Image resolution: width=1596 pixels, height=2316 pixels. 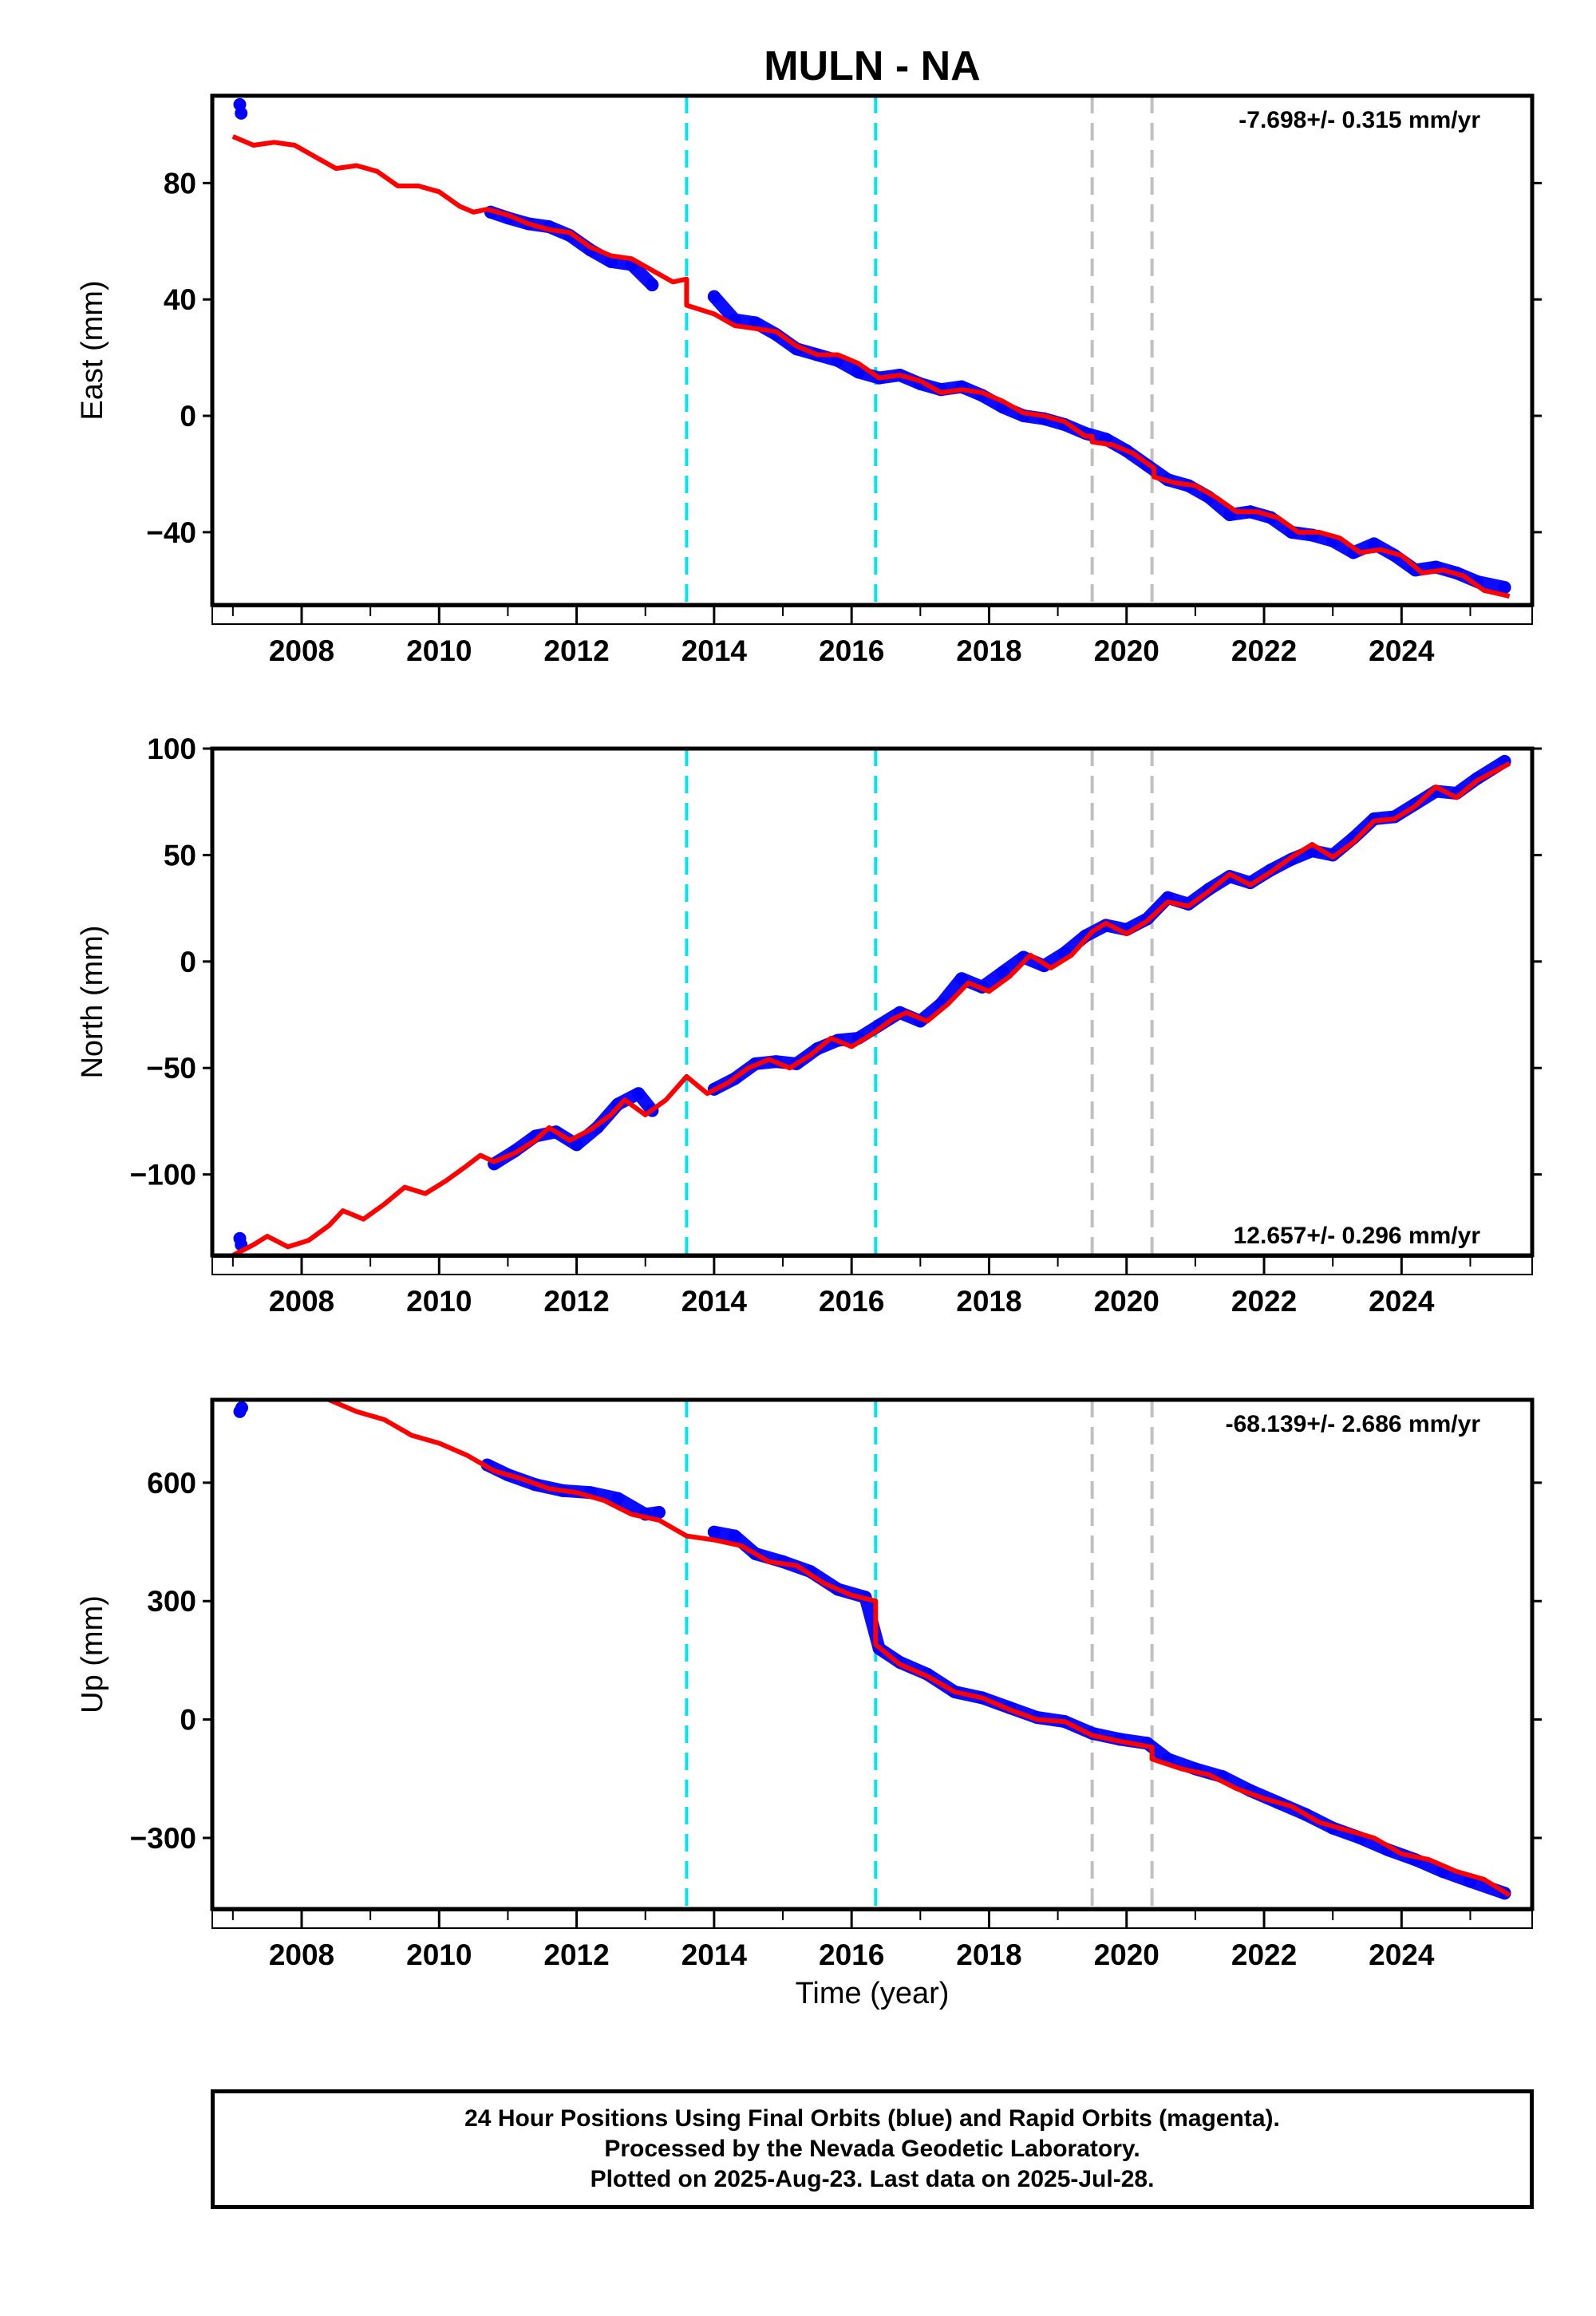 What do you see at coordinates (873, 1993) in the screenshot?
I see `x-axis-label: Time (year)` at bounding box center [873, 1993].